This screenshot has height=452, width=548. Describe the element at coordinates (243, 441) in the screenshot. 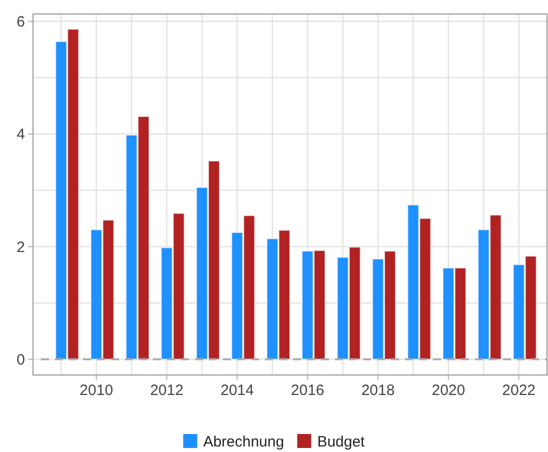

I see `legend-label: Abrechnung` at that location.